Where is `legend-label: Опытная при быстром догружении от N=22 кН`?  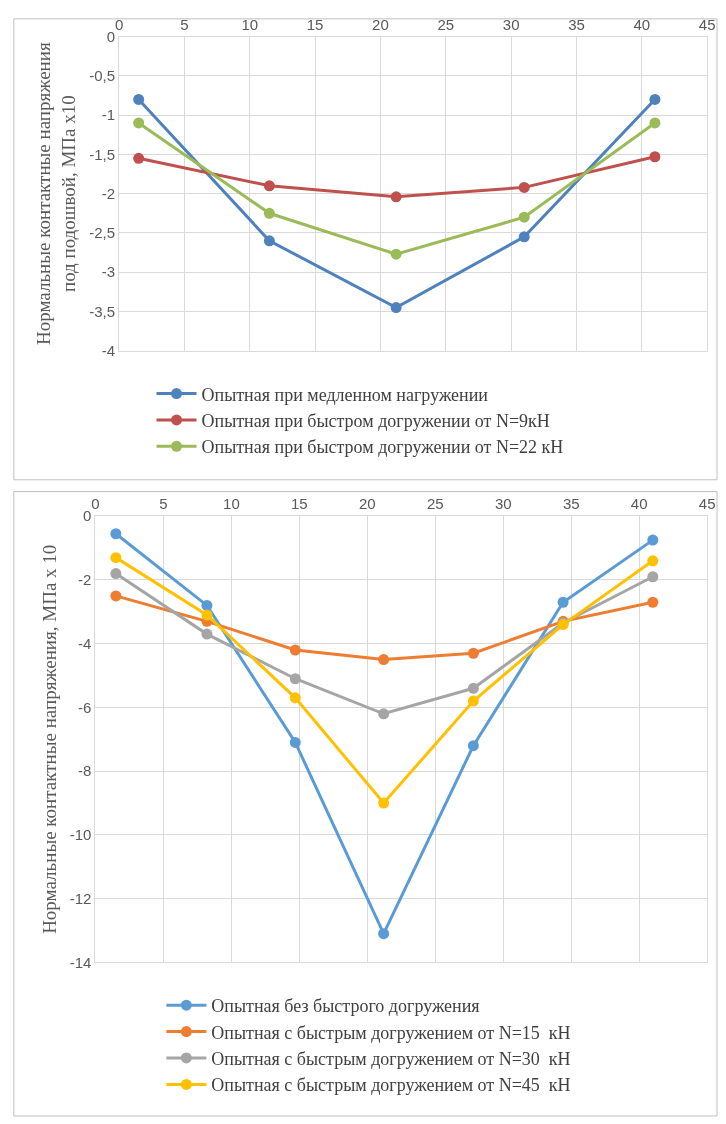 legend-label: Опытная при быстром догружении от N=22 кН is located at coordinates (382, 447).